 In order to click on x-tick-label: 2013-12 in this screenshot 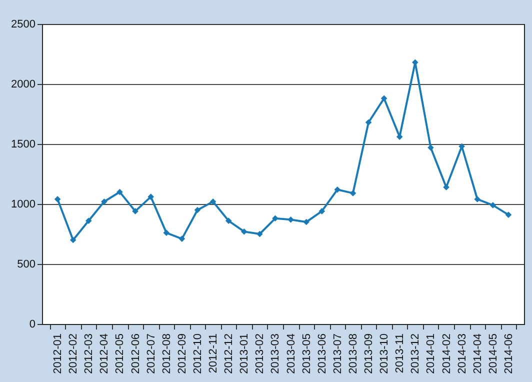, I will do `click(416, 354)`.